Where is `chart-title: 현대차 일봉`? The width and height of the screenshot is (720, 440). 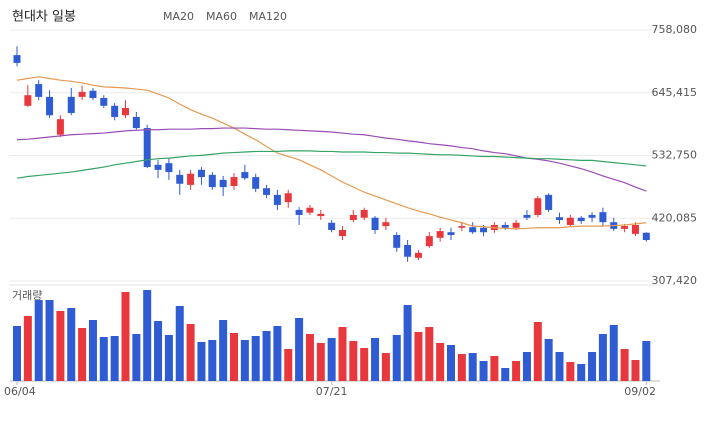
chart-title: 현대차 일봉 is located at coordinates (44, 17).